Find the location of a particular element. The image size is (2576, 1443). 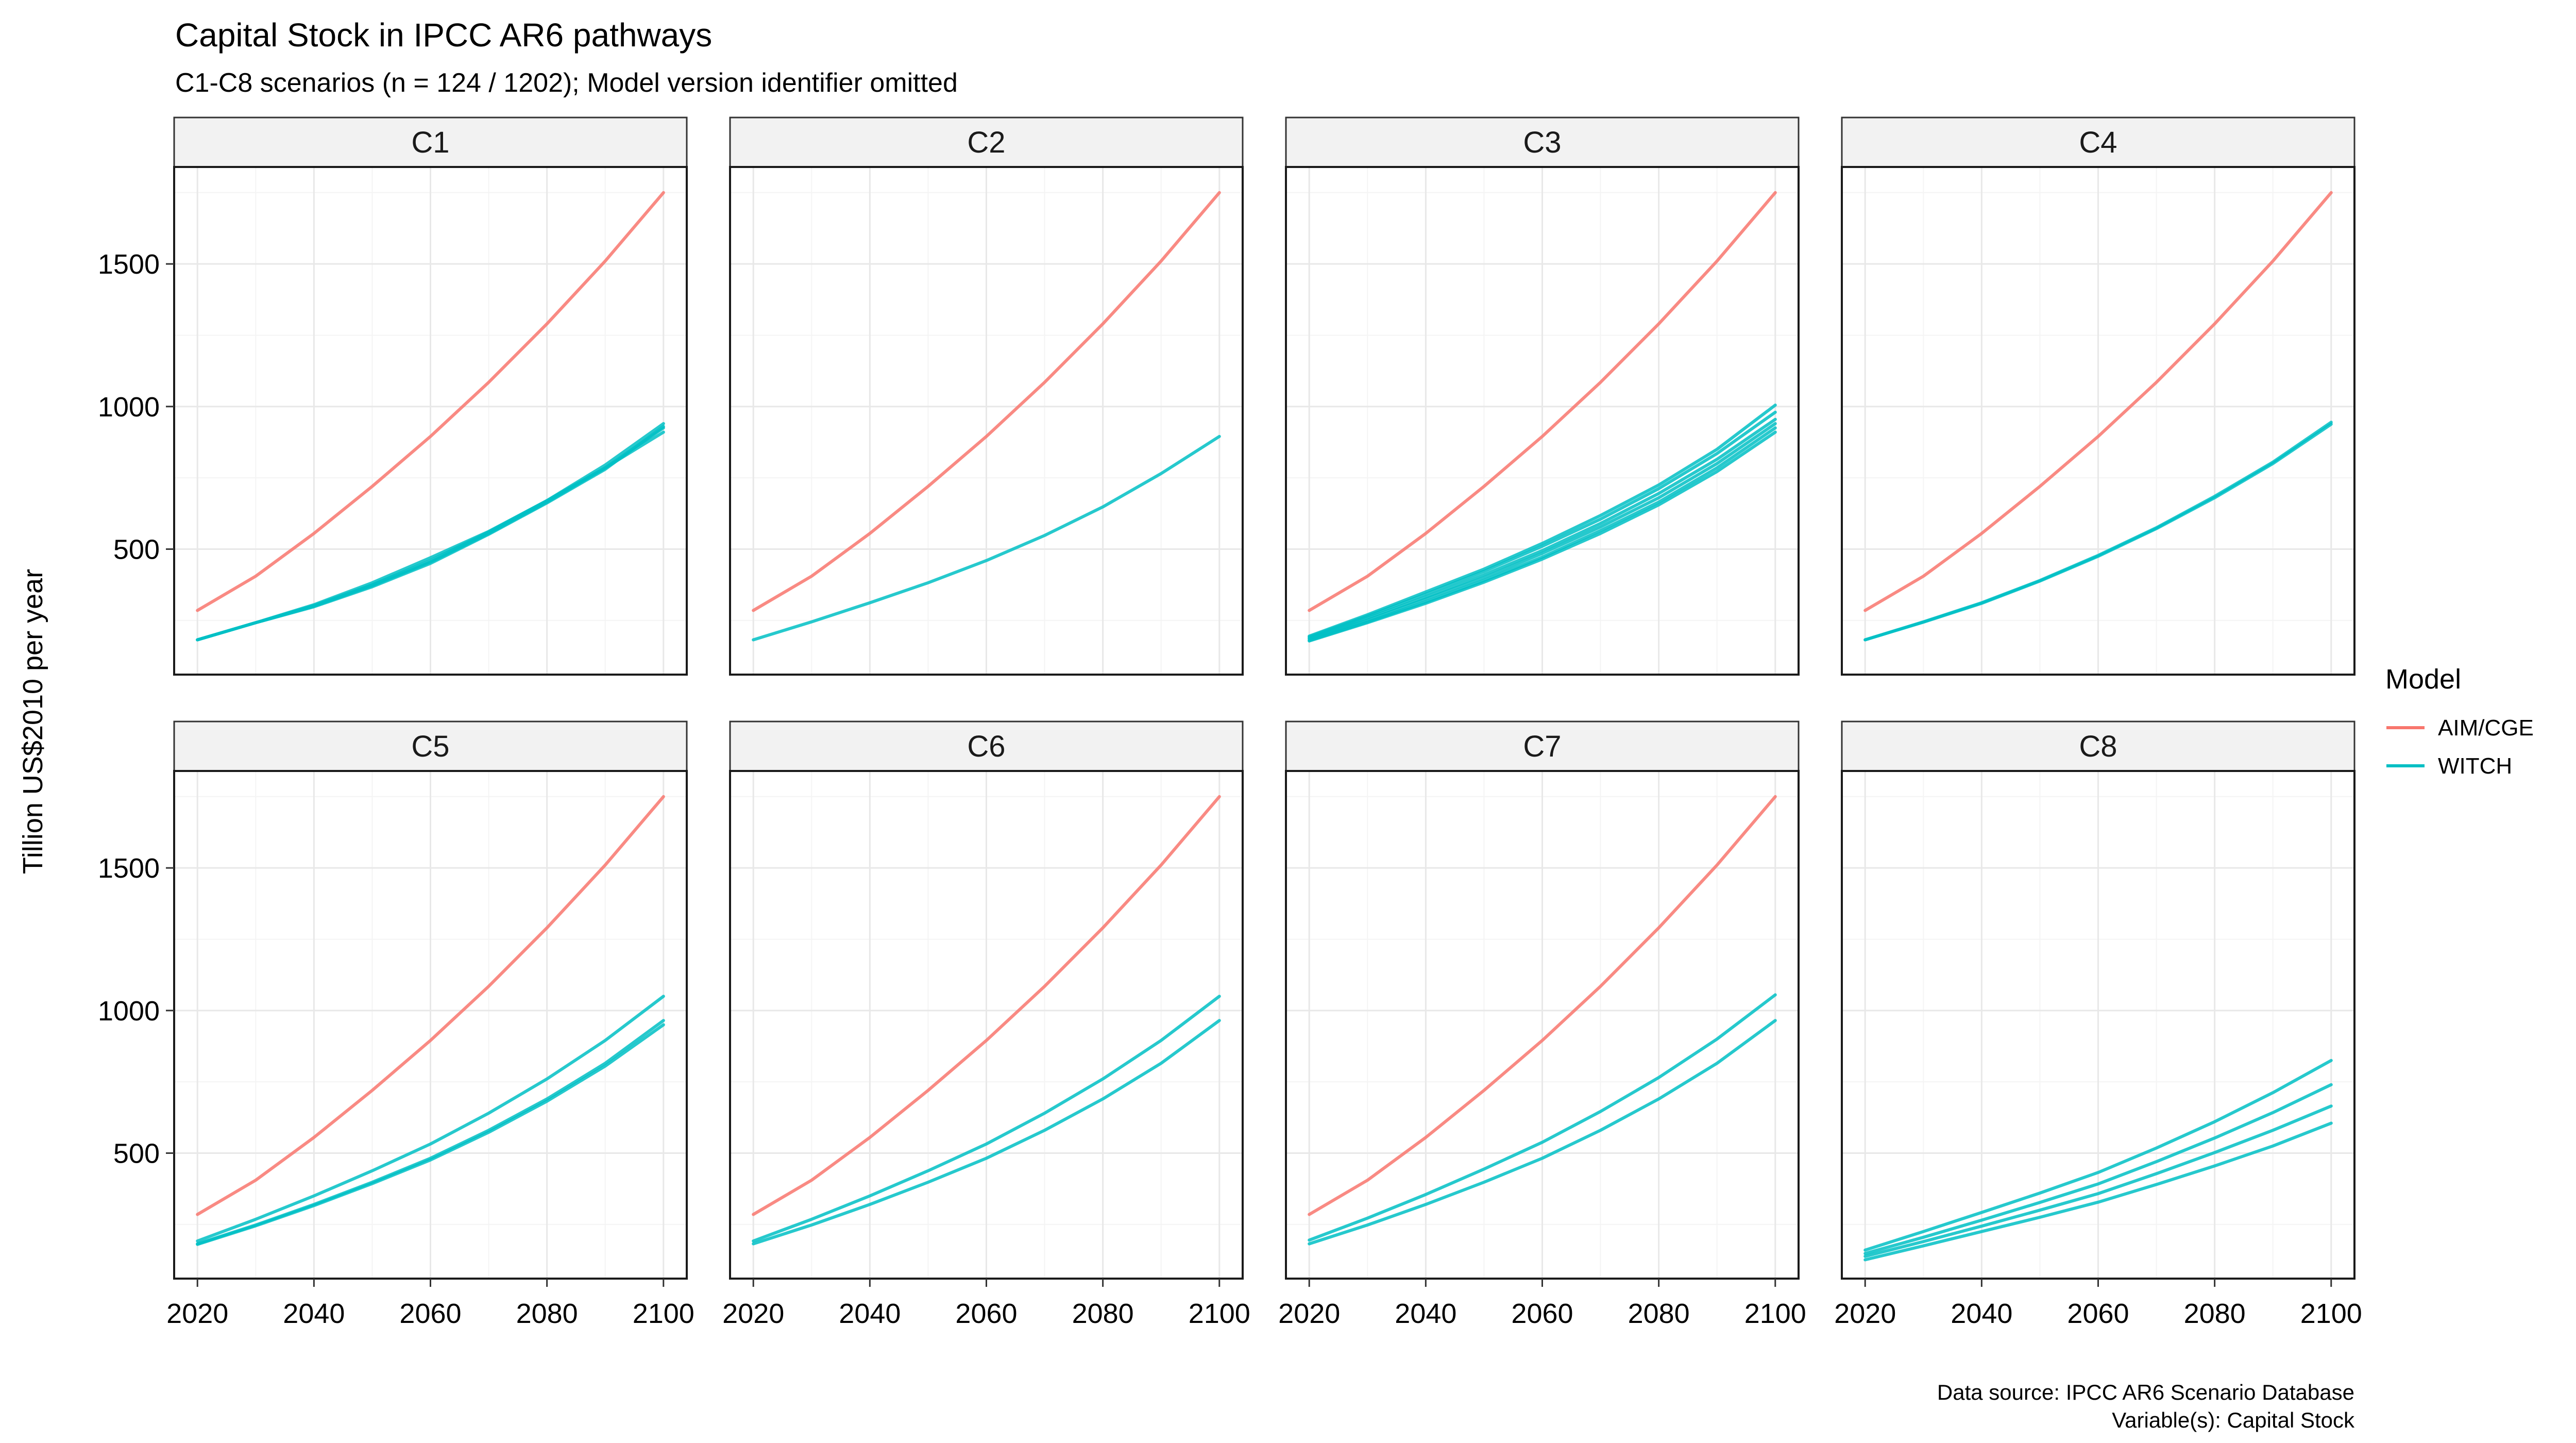

facet-panel-c5: C5 500 1000 1500 2020 2040 2060 2080 2100 is located at coordinates (396, 1024).